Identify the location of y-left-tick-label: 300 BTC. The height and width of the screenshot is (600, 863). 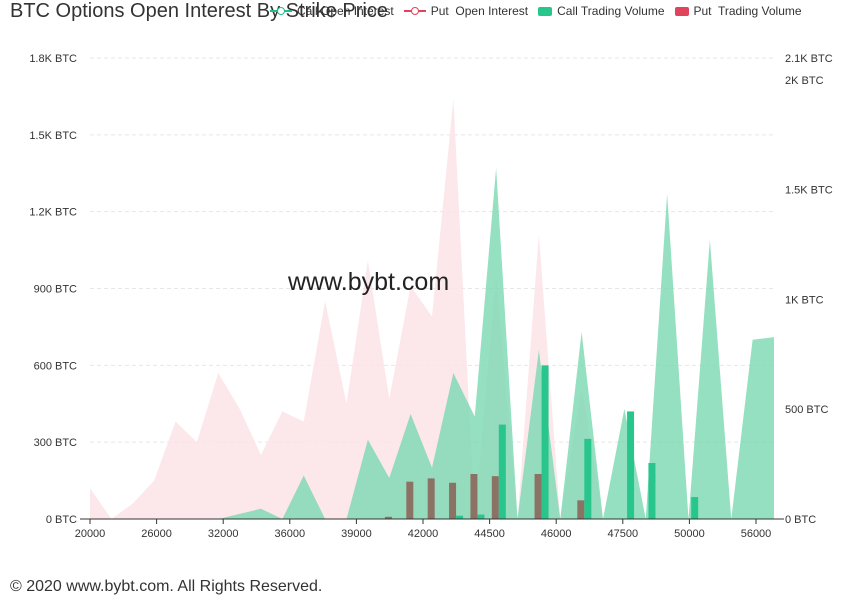
(55, 443).